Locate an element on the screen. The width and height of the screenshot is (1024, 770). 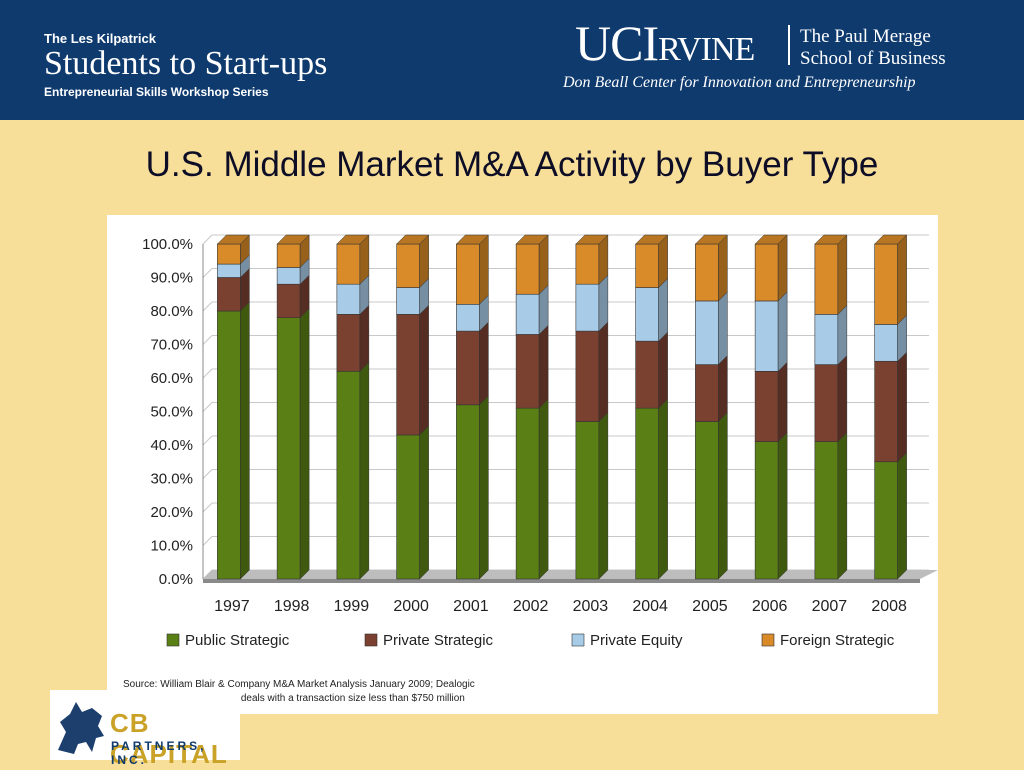
uci-logo-uc: UCI is located at coordinates (617, 43).